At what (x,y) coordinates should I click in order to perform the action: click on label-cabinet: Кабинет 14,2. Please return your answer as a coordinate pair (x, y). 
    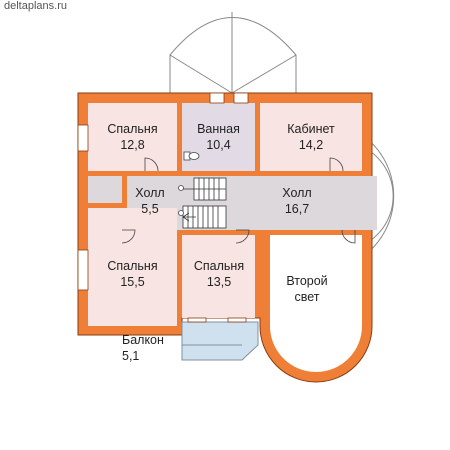
    Looking at the image, I should click on (311, 137).